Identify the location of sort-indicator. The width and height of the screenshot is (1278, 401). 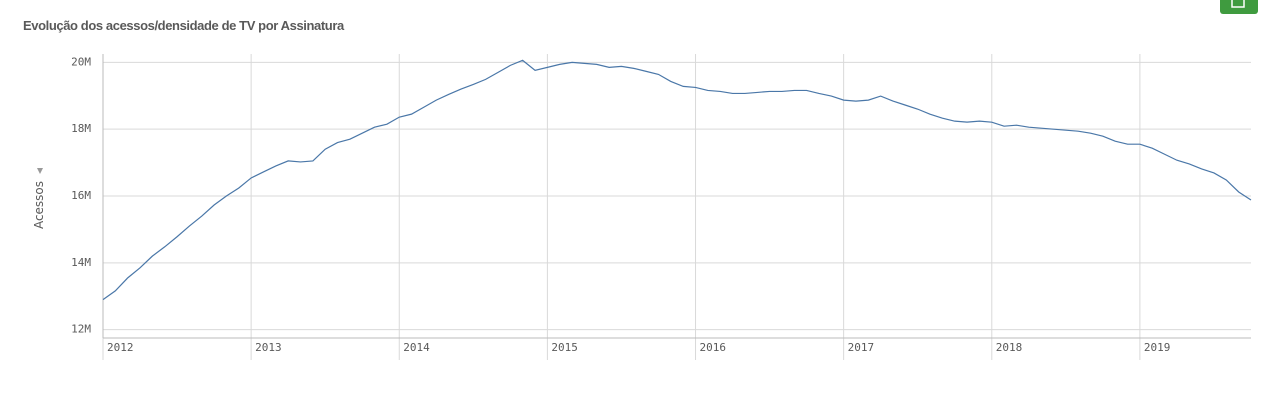
(40, 171).